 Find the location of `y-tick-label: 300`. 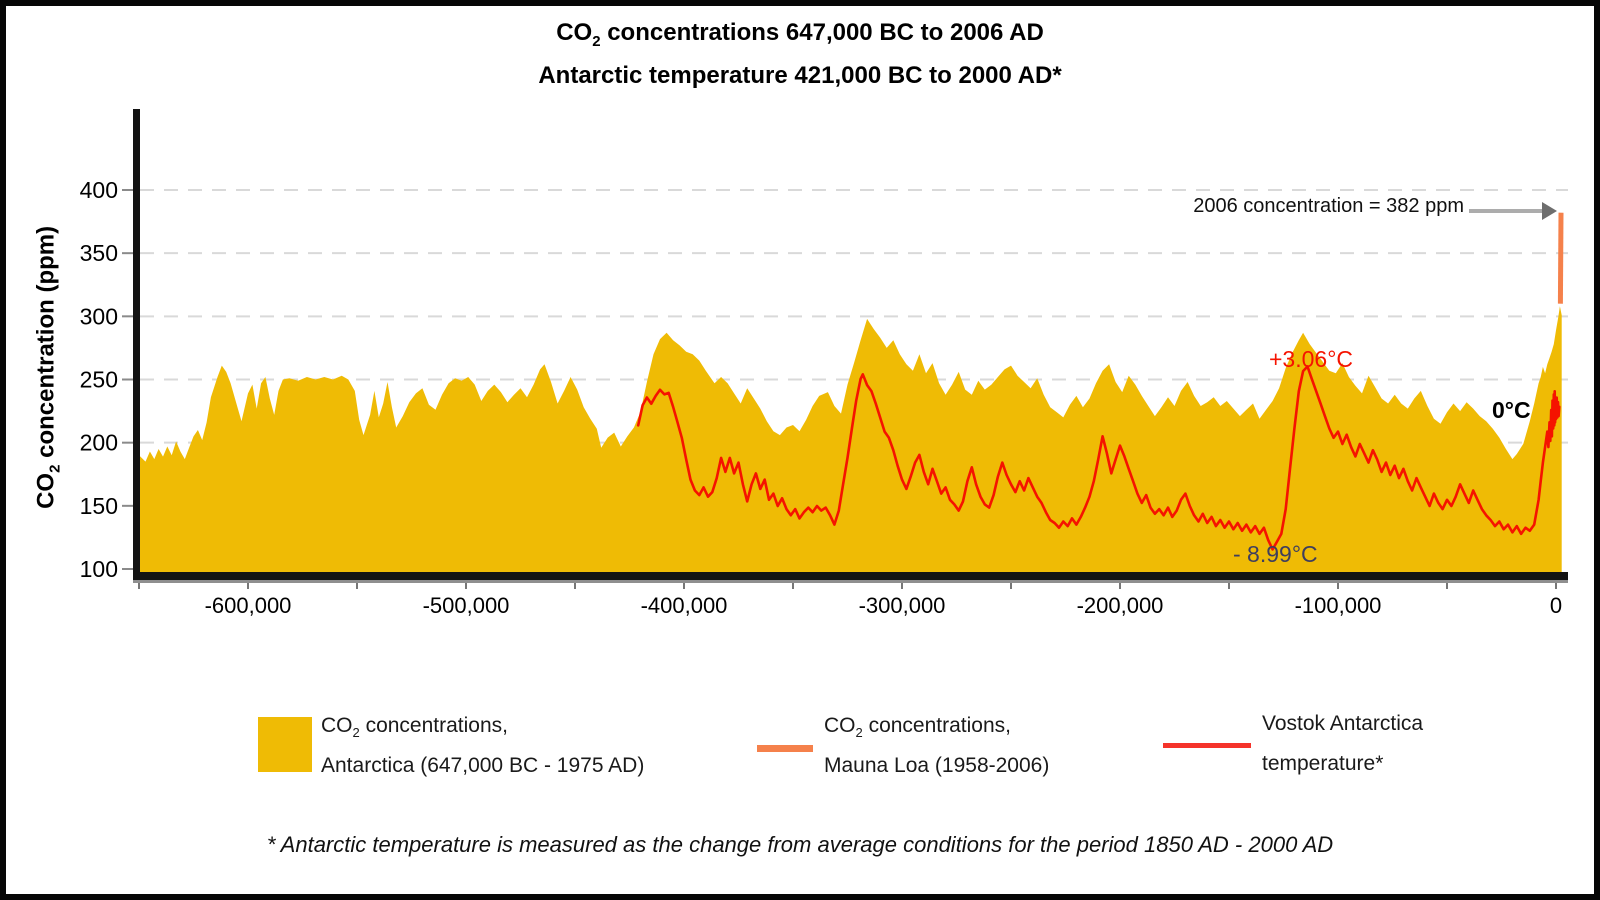

y-tick-label: 300 is located at coordinates (99, 316).